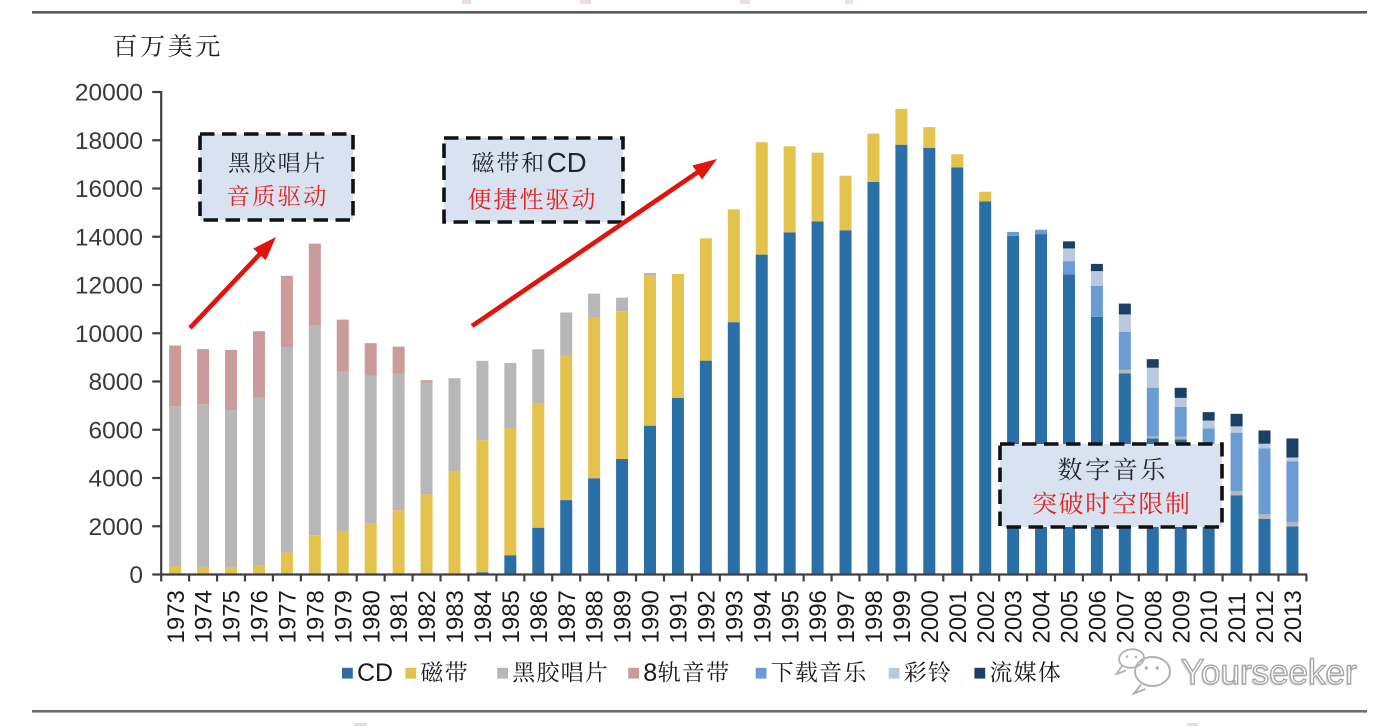  I want to click on svg-text: 1992, so click(706, 616).